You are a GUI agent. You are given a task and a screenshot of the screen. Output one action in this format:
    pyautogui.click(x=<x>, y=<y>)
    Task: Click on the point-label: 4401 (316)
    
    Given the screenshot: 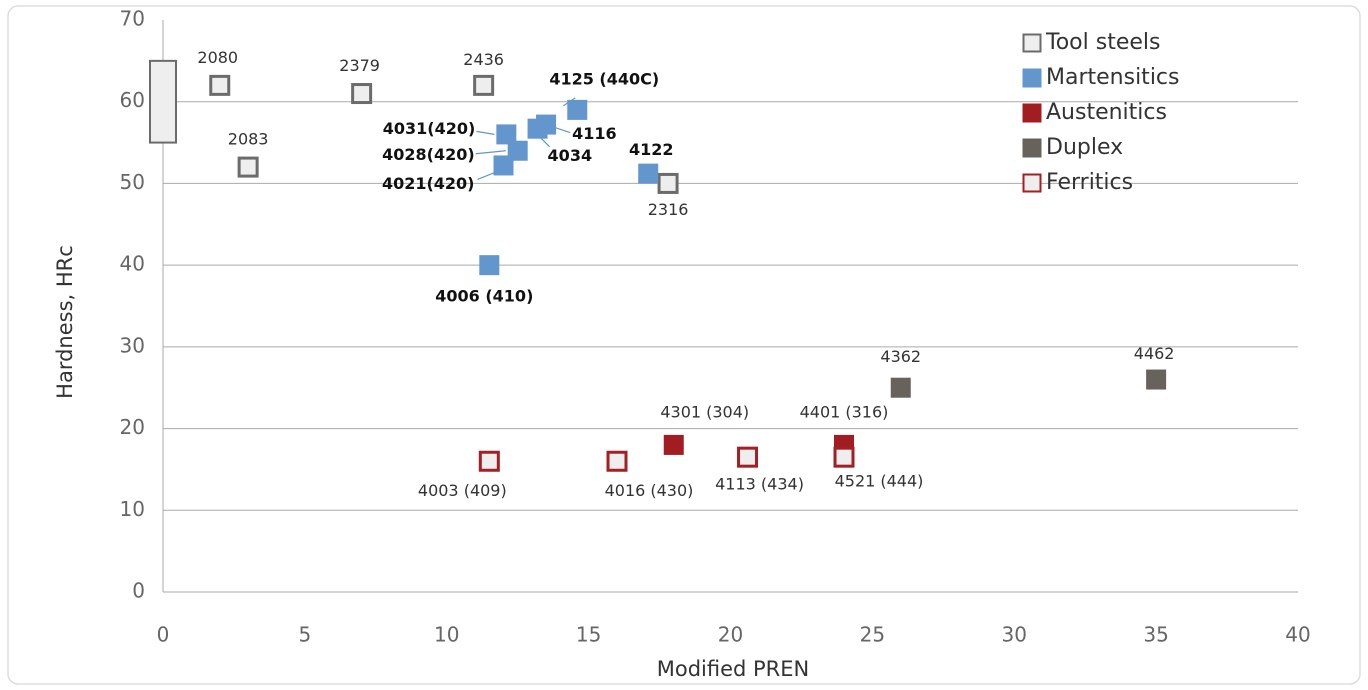 What is the action you would take?
    pyautogui.click(x=844, y=411)
    